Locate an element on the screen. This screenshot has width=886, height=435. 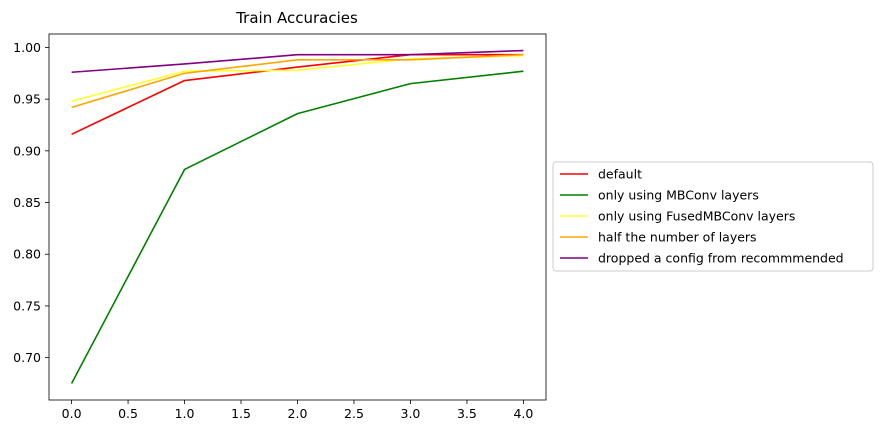
y-tick-label: 0.75 is located at coordinates (27, 305).